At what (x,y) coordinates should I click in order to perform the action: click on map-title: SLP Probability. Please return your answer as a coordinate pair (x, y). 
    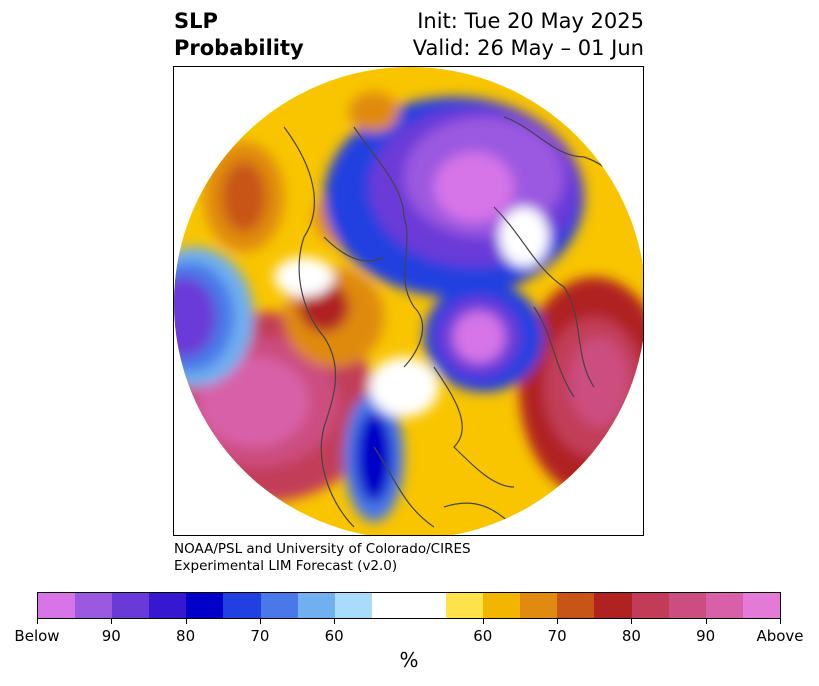
    Looking at the image, I should click on (239, 35).